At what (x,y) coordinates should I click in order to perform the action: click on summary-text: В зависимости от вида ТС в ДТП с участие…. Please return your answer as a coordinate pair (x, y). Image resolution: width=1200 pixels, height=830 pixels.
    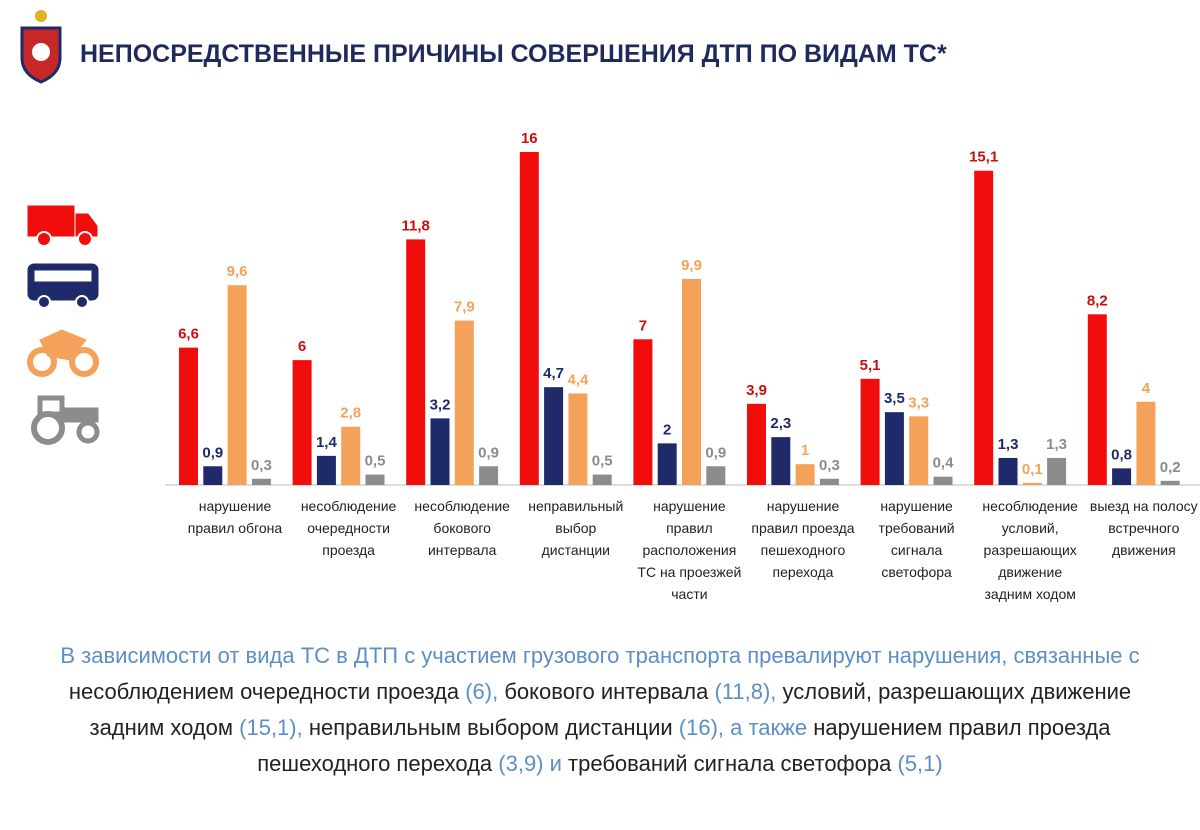
    Looking at the image, I should click on (600, 655).